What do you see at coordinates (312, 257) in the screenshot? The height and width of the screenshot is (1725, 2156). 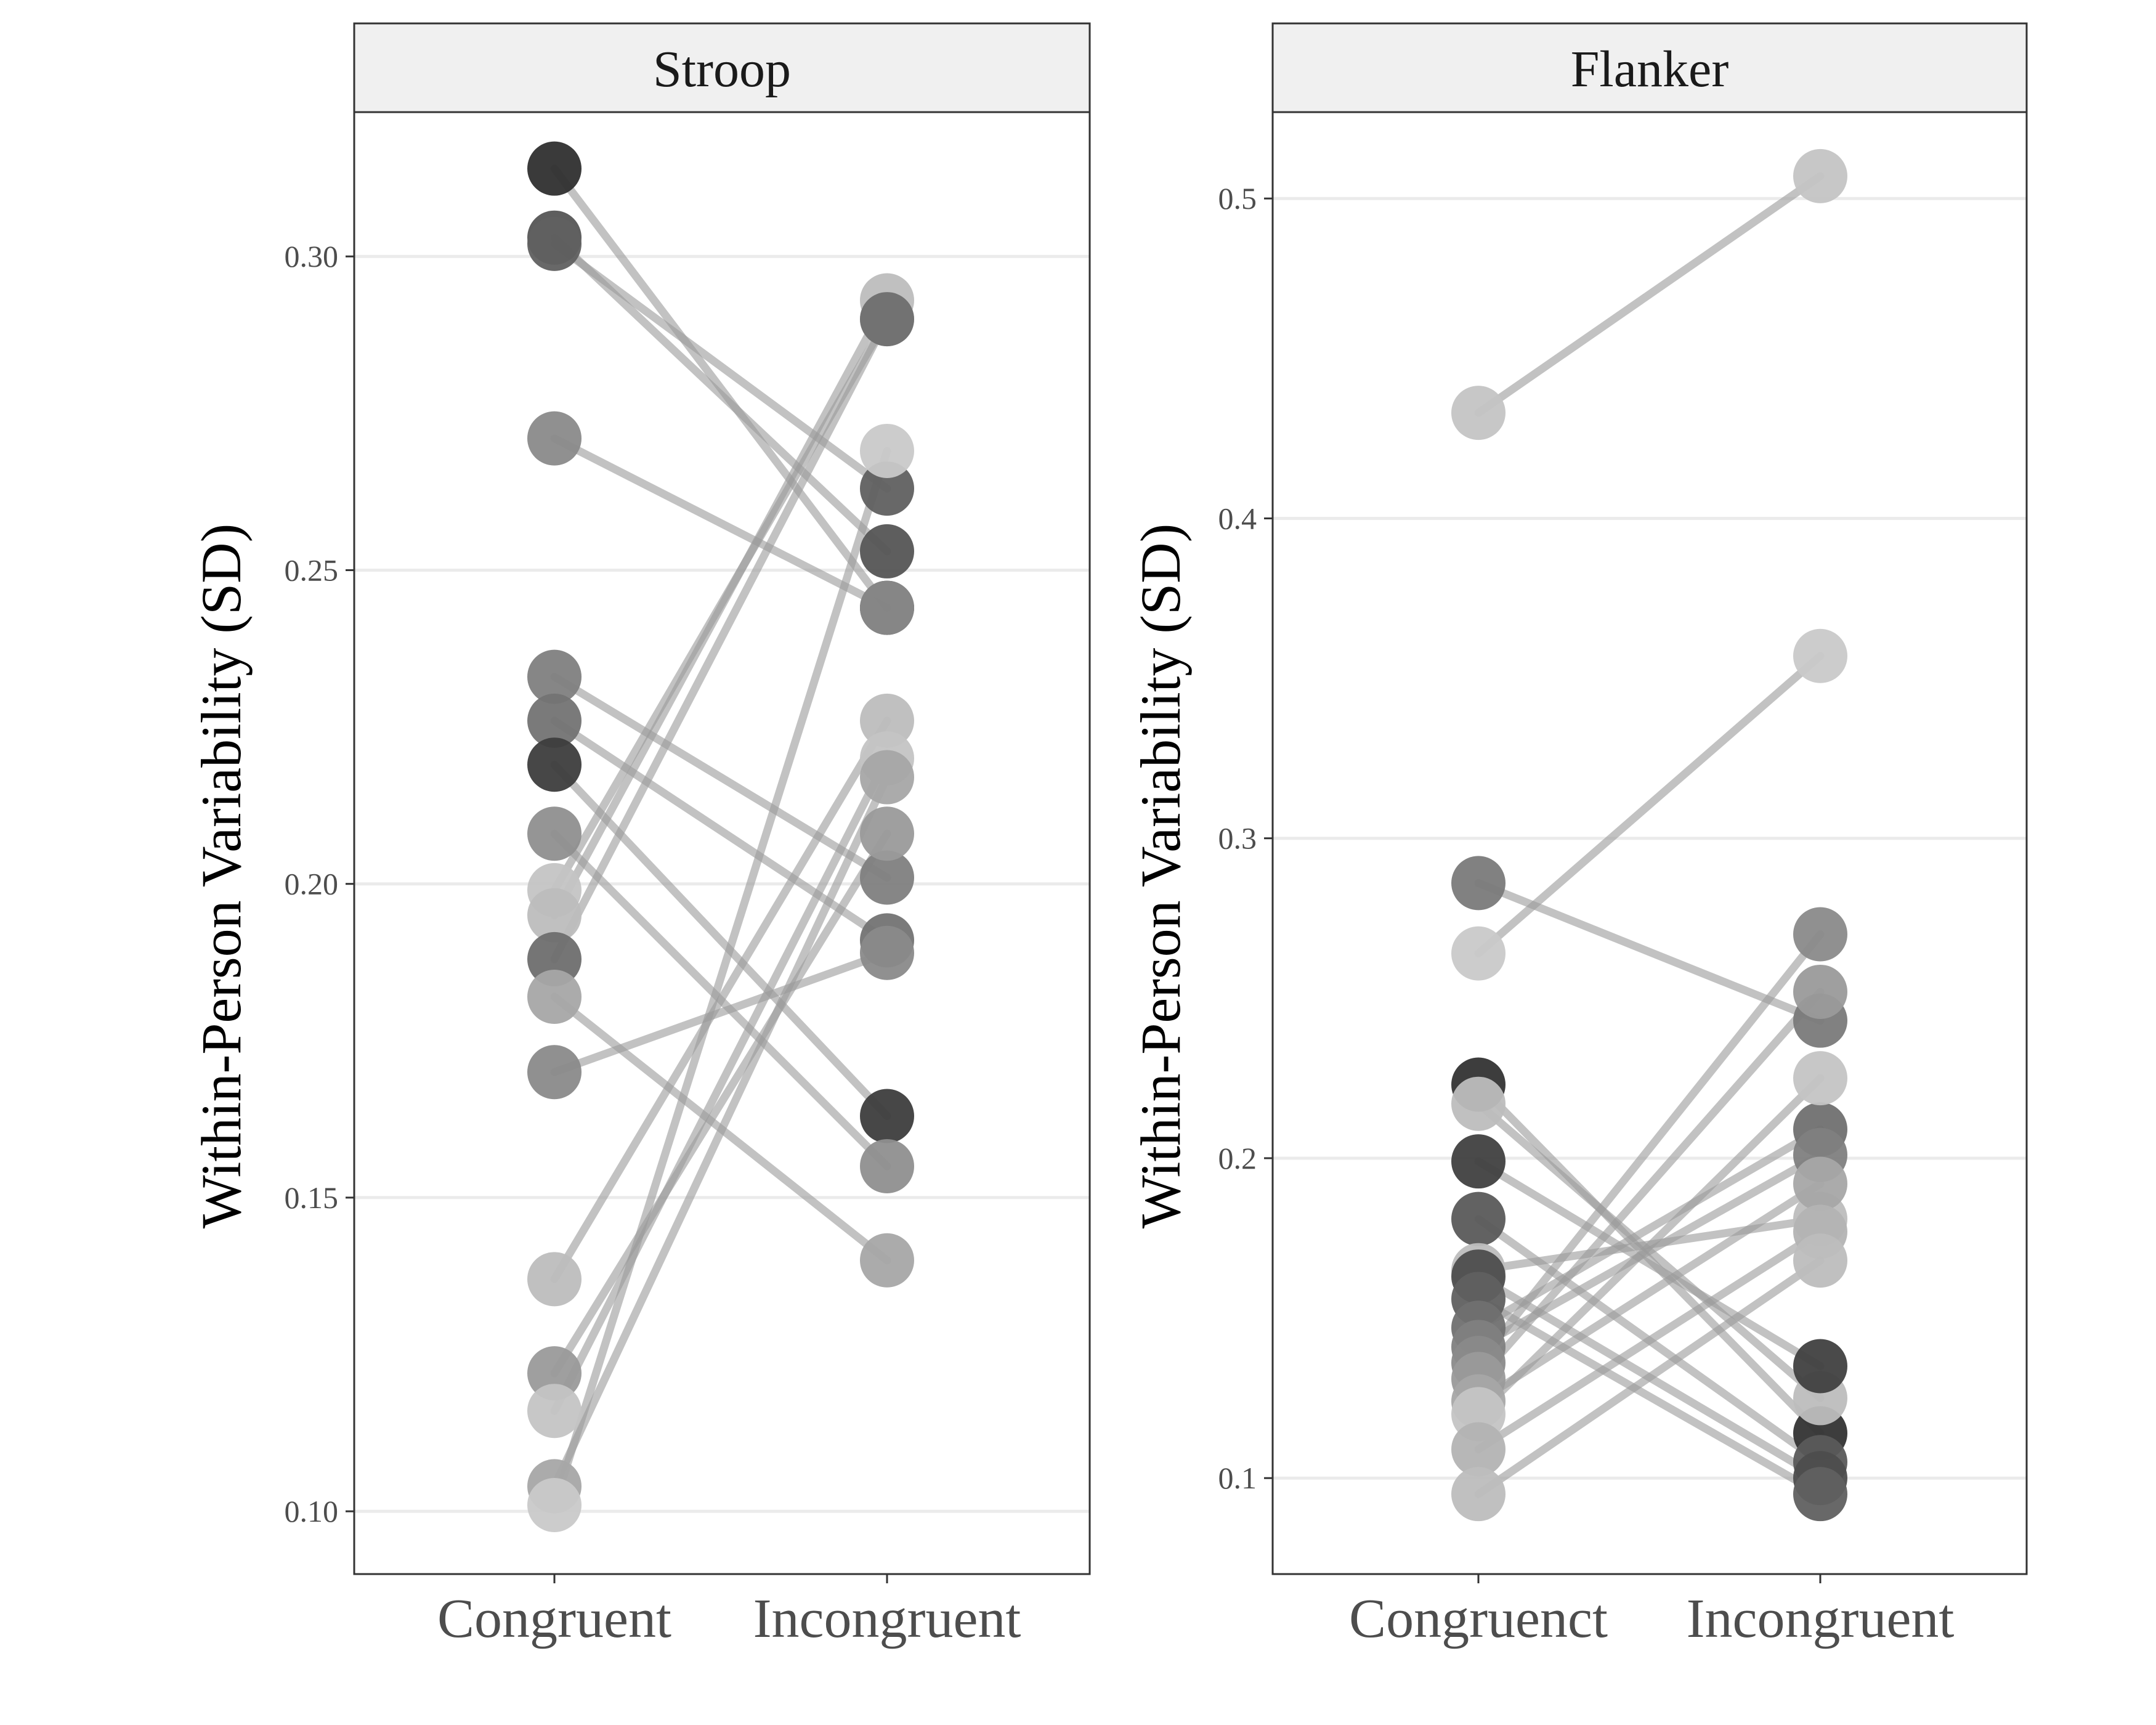 I see `stroop-y-tick-label: 0.30` at bounding box center [312, 257].